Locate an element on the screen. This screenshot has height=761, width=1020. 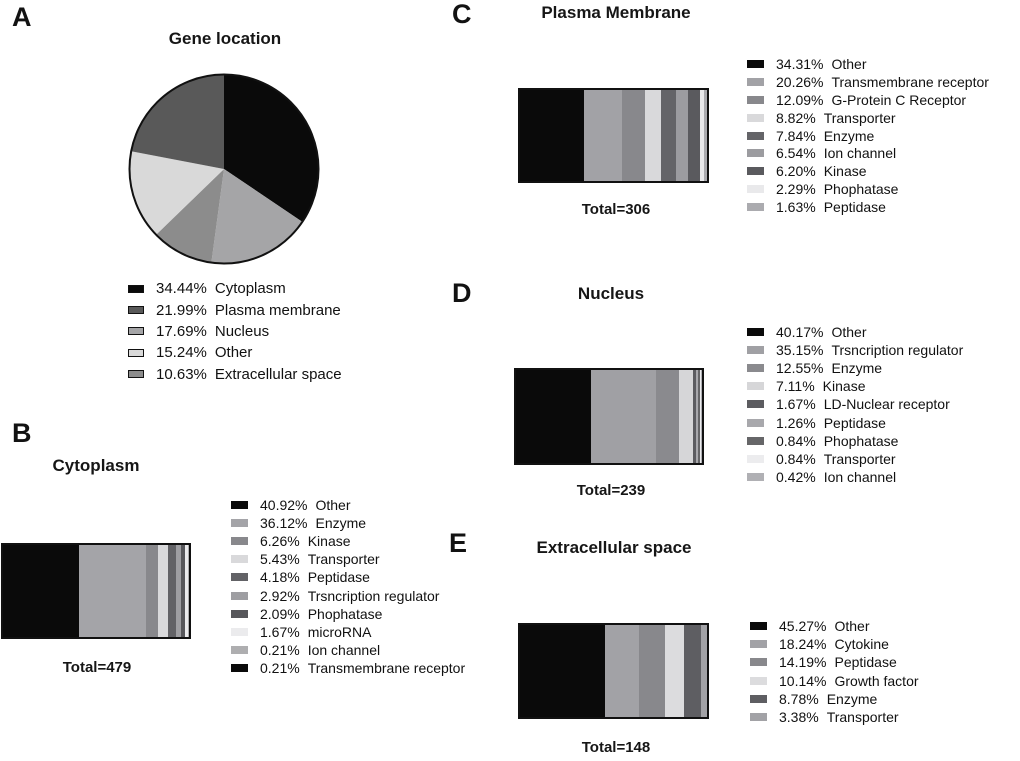
legend-label: G-Protein C Receptor is located at coordinates (899, 99).